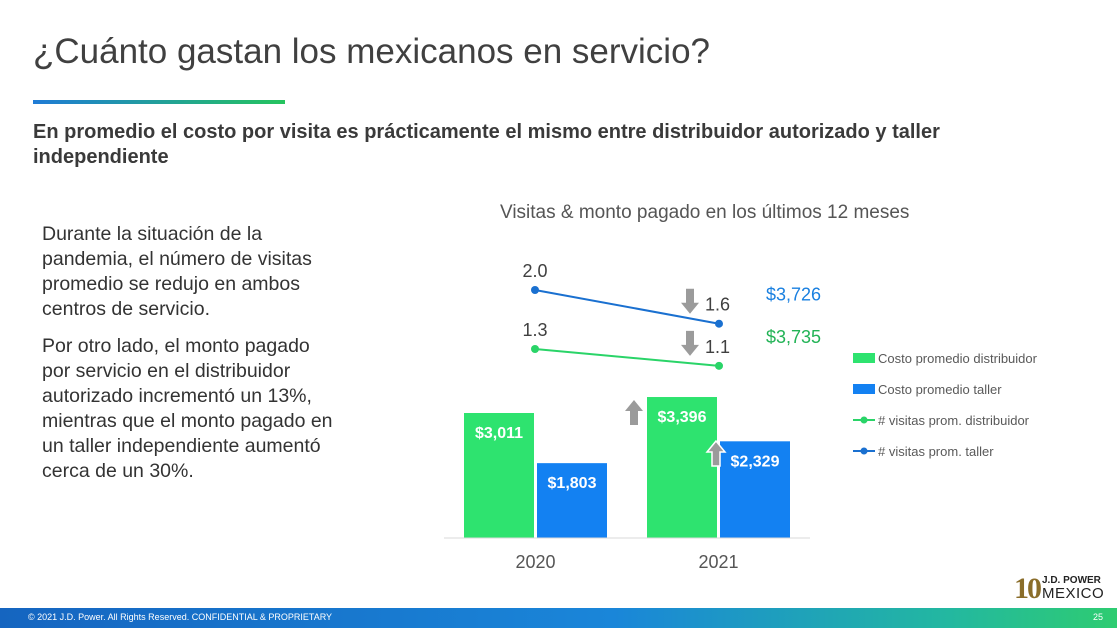 Image resolution: width=1117 pixels, height=628 pixels. I want to click on bar-0-2021, so click(682, 467).